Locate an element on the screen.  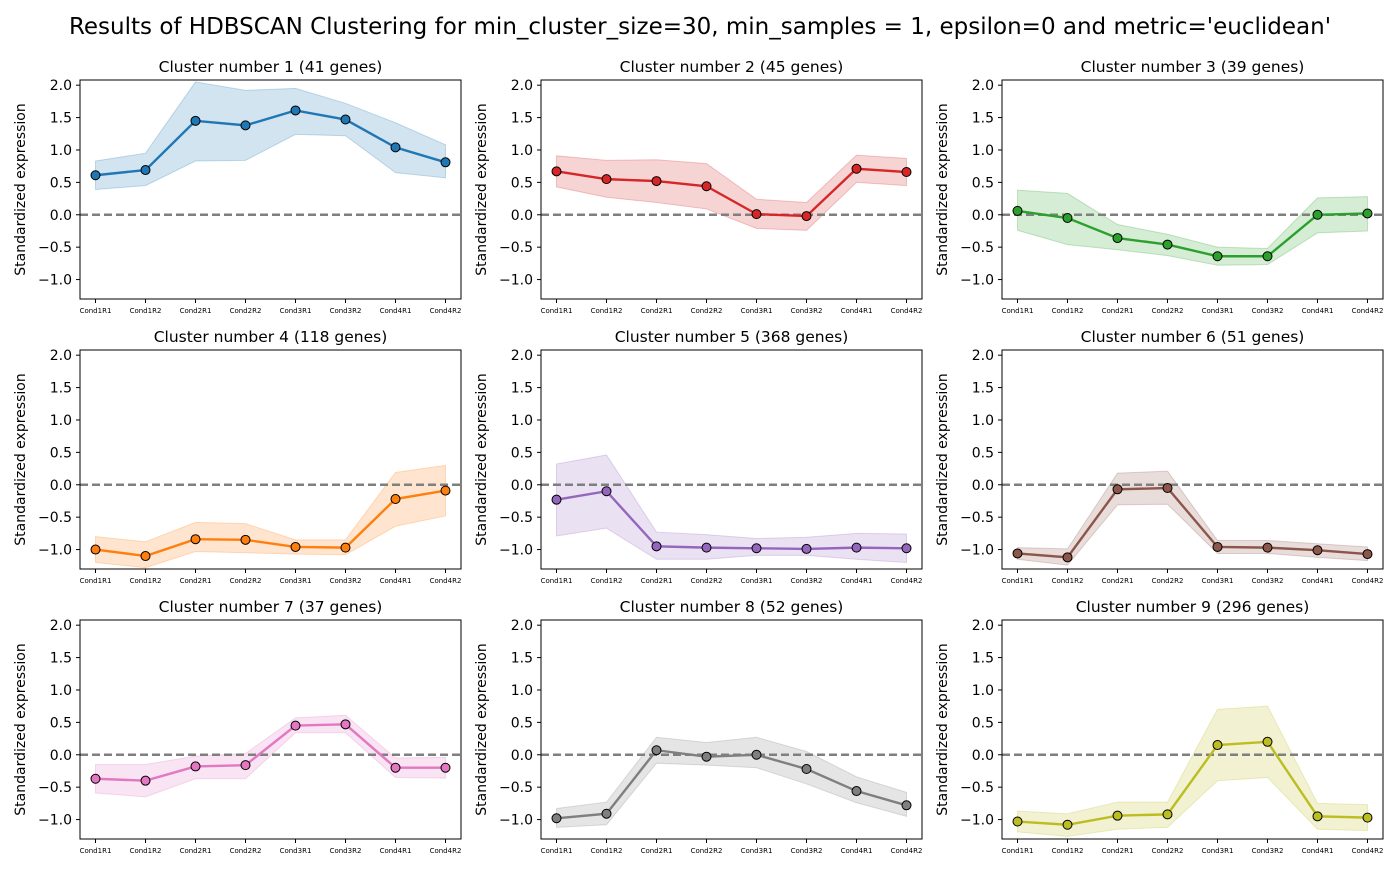
subplot-title: Cluster number 5 (368 genes) is located at coordinates (732, 337).